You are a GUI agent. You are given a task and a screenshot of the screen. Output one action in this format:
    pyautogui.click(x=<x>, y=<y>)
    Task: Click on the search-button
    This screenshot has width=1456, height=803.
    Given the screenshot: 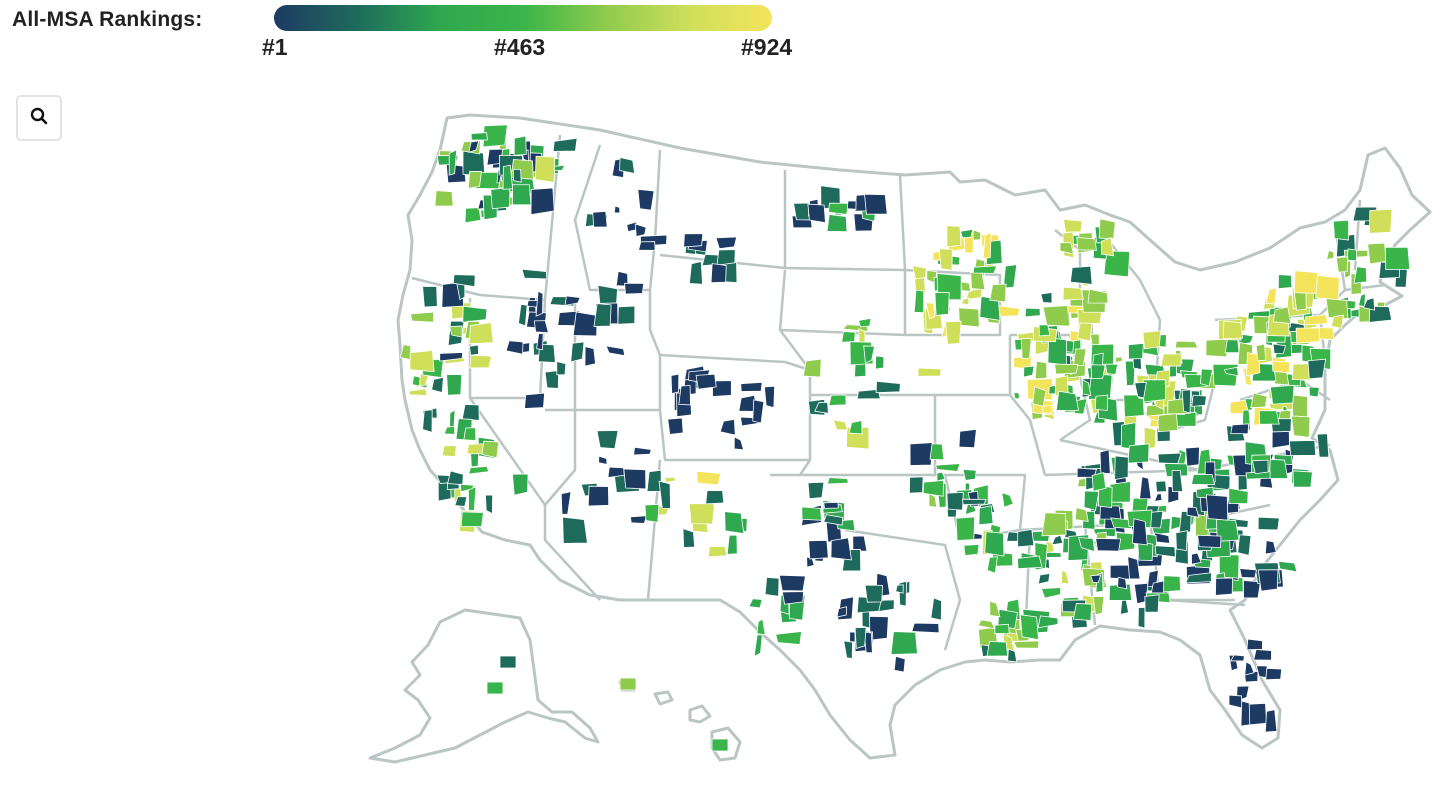 What is the action you would take?
    pyautogui.click(x=39, y=118)
    